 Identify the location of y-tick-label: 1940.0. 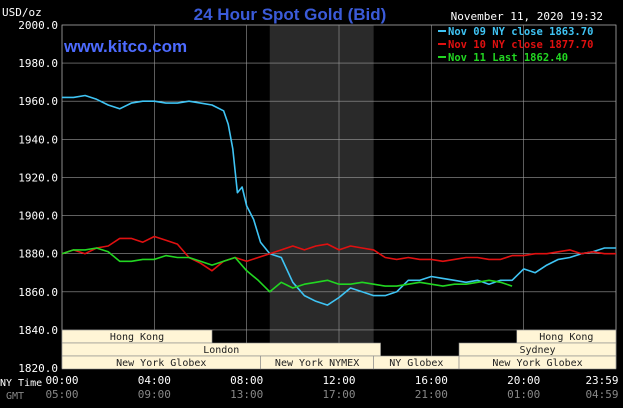
(38, 139).